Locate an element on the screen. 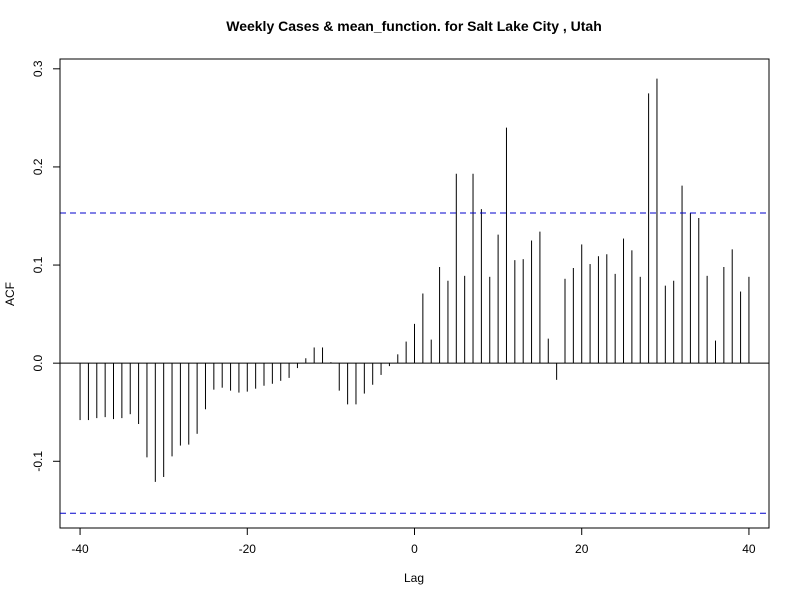 The width and height of the screenshot is (800, 600). x-tick-label: -20 is located at coordinates (248, 549).